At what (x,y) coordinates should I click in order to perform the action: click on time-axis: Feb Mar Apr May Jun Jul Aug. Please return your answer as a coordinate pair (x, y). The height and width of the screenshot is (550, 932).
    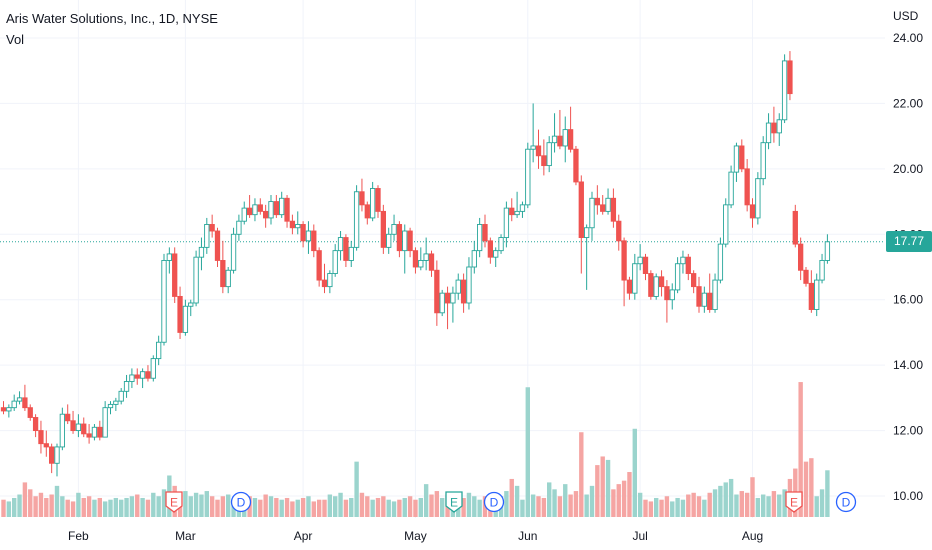
    Looking at the image, I should click on (415, 536).